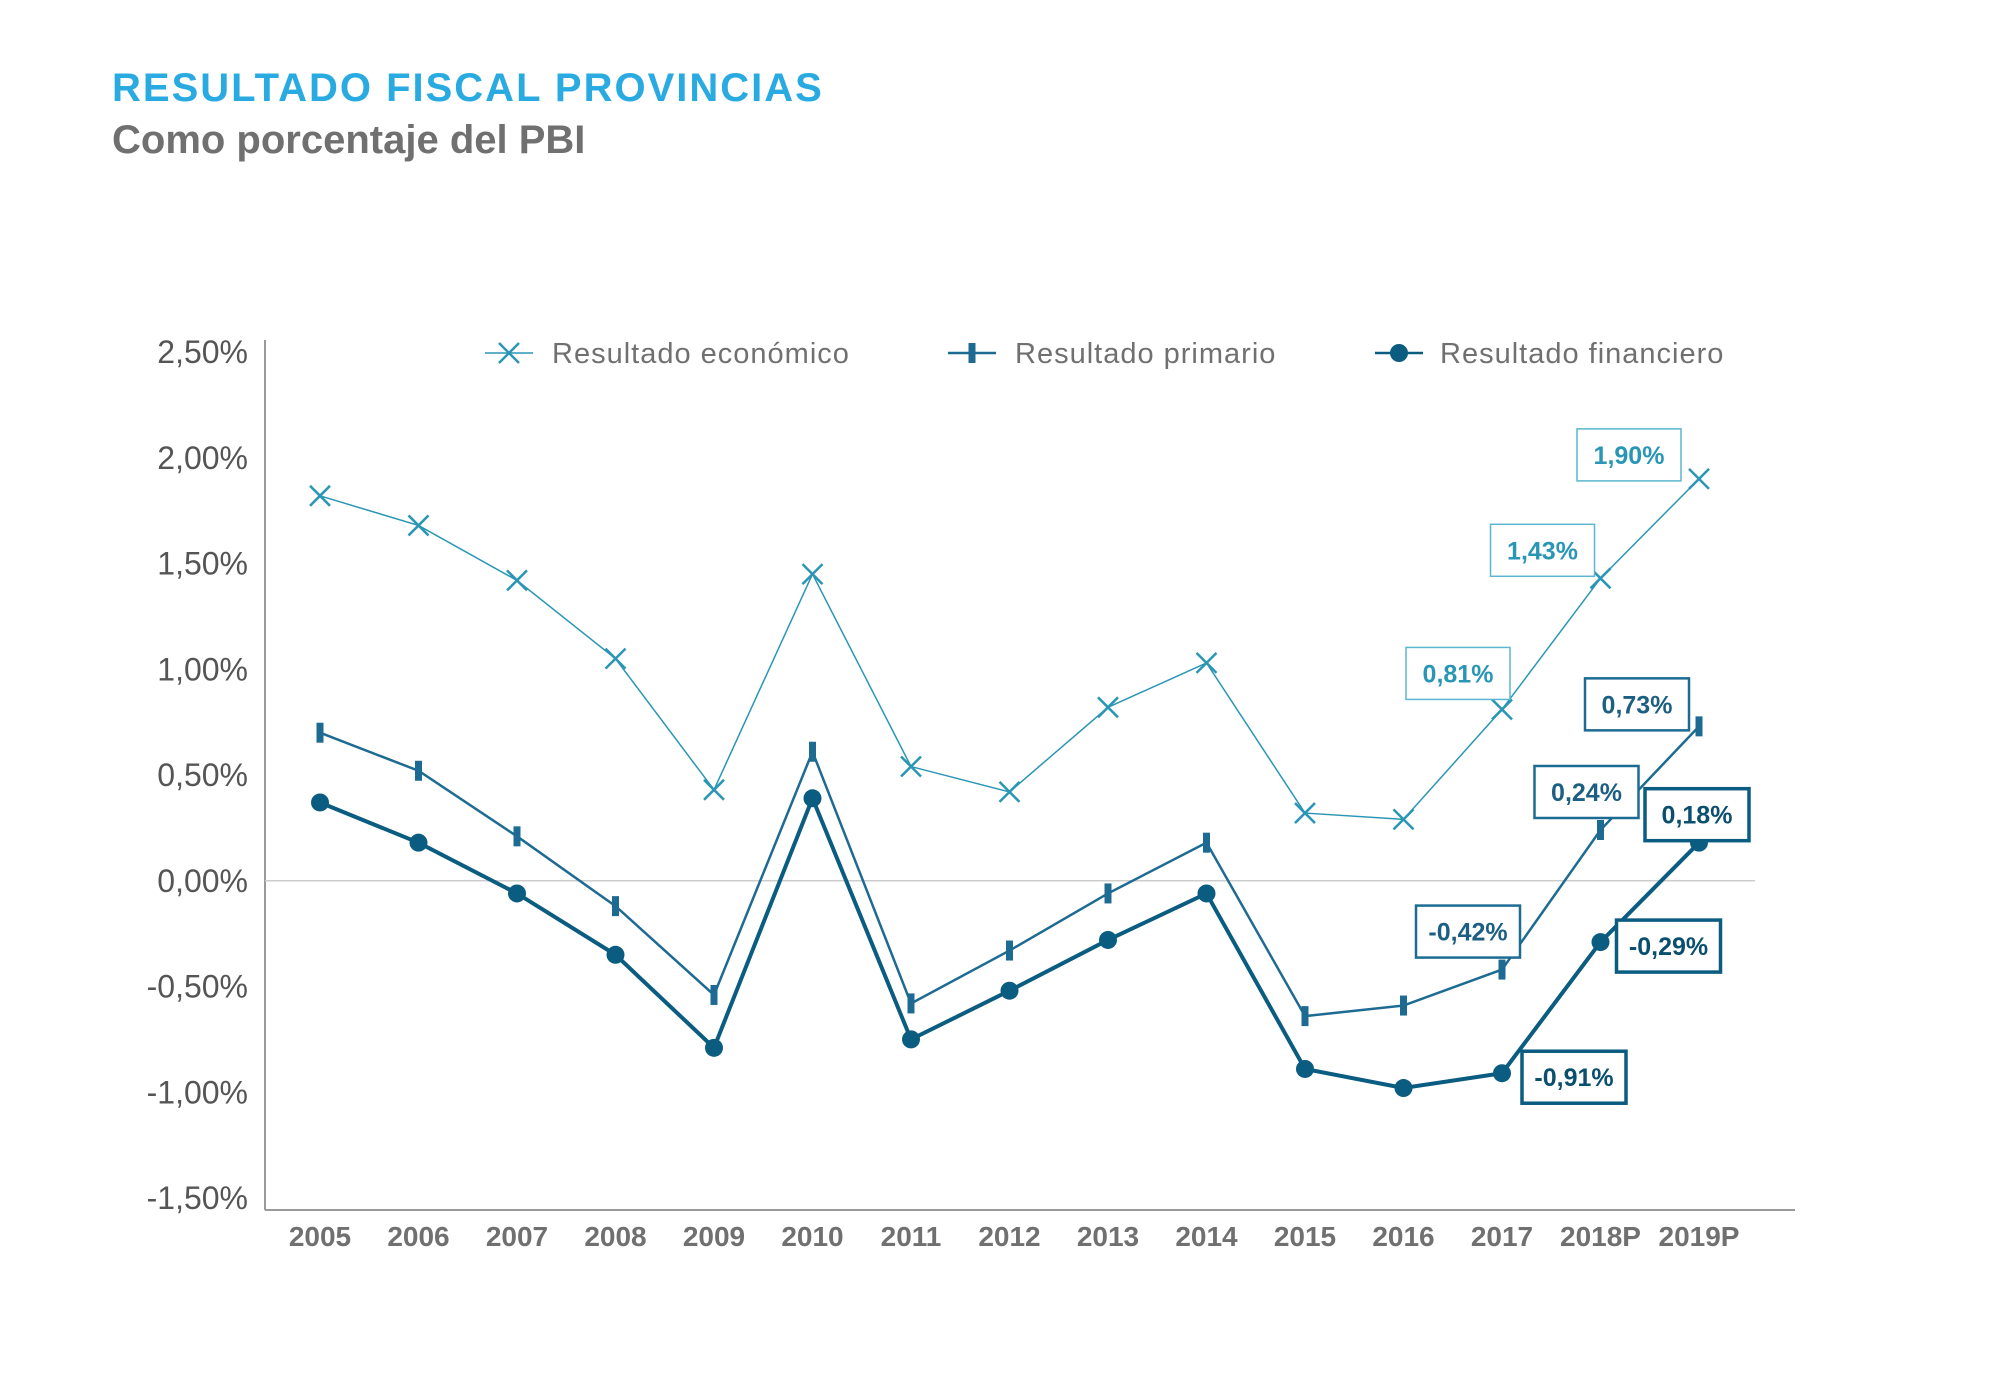 The image size is (2000, 1380). I want to click on x-tick-label: 2005, so click(320, 1236).